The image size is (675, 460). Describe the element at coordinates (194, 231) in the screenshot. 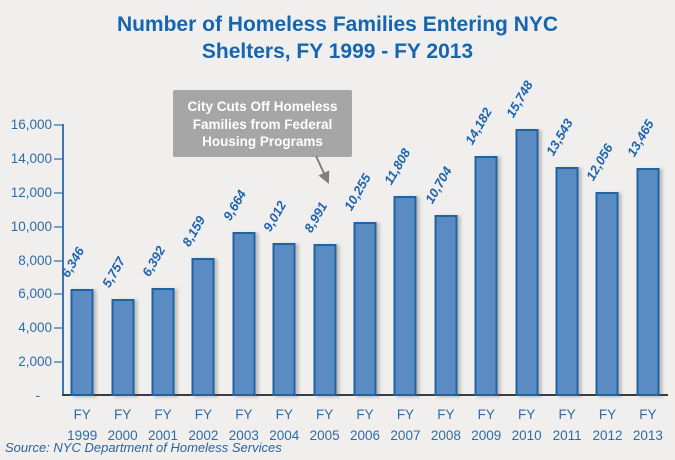

I see `bar-value-label: 8,159` at that location.